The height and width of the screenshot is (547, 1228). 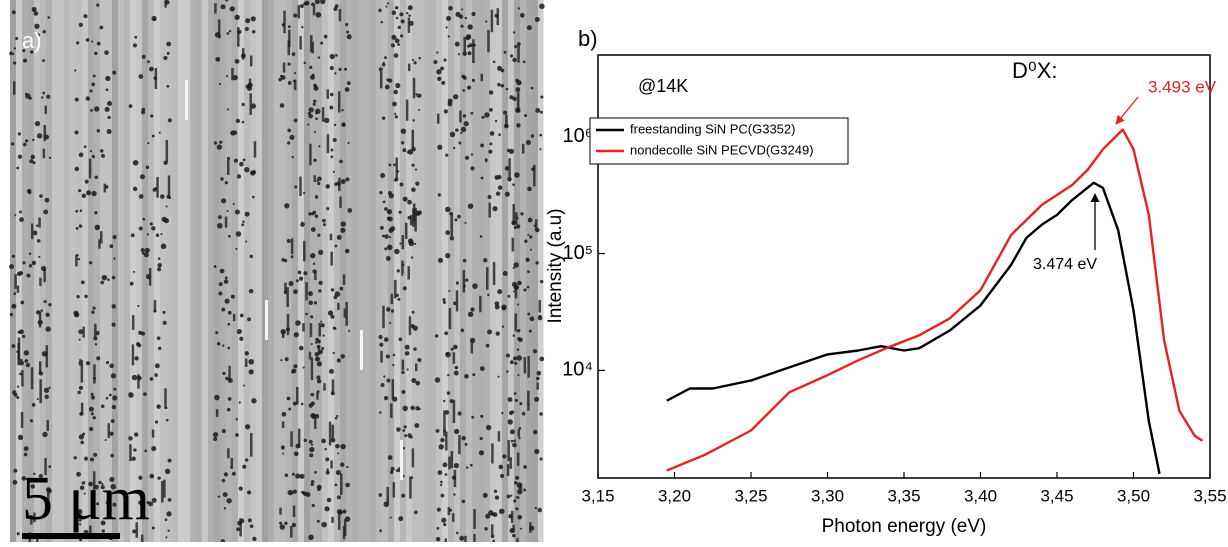 What do you see at coordinates (266, 320) in the screenshot?
I see `bright-streak` at bounding box center [266, 320].